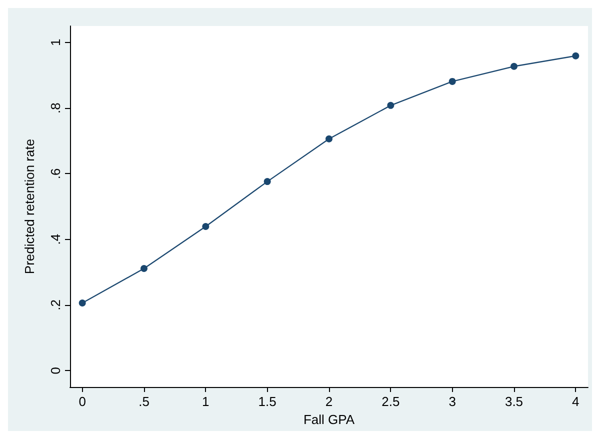 This screenshot has height=439, width=600. Describe the element at coordinates (144, 401) in the screenshot. I see `x-tick-label: .5` at that location.